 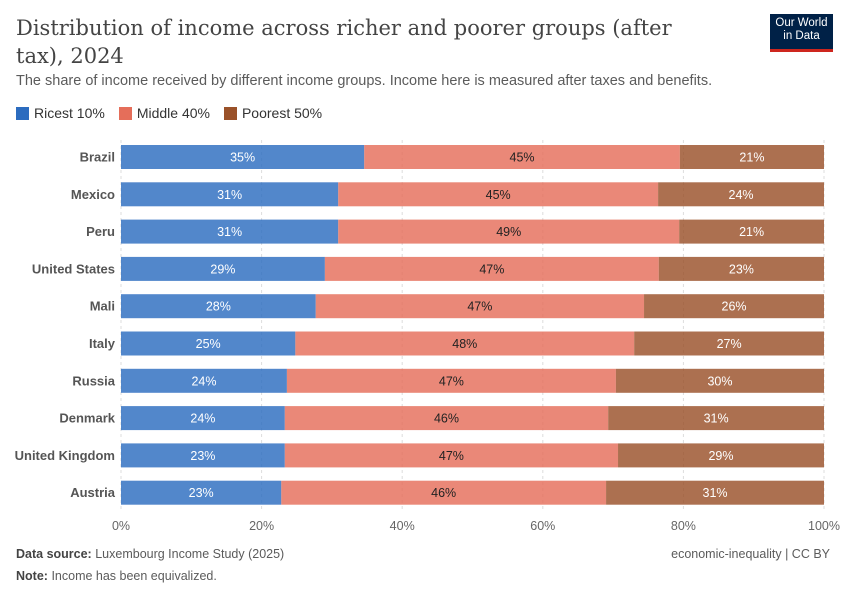 I want to click on x-tick-label: 80%, so click(x=683, y=526).